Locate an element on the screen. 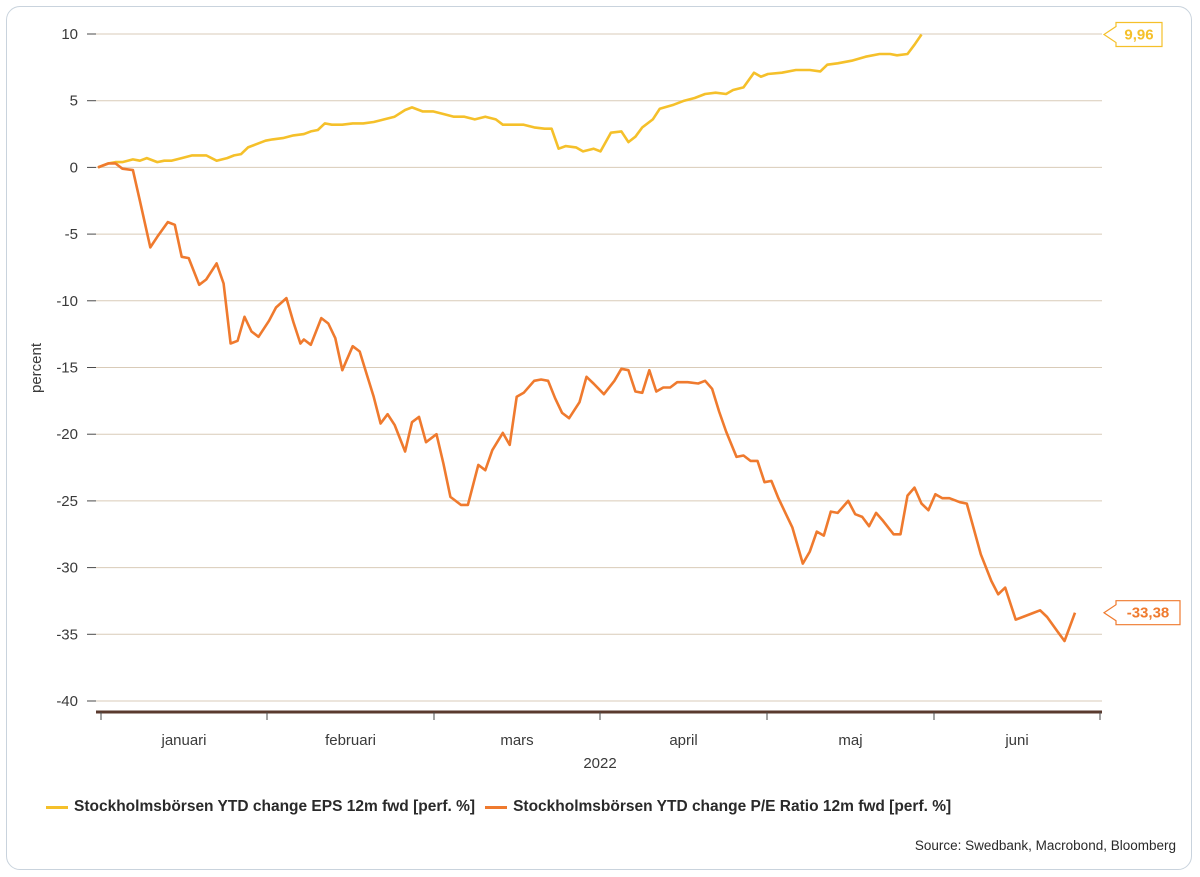 This screenshot has width=1200, height=877. y-axis-title: percent is located at coordinates (36, 367).